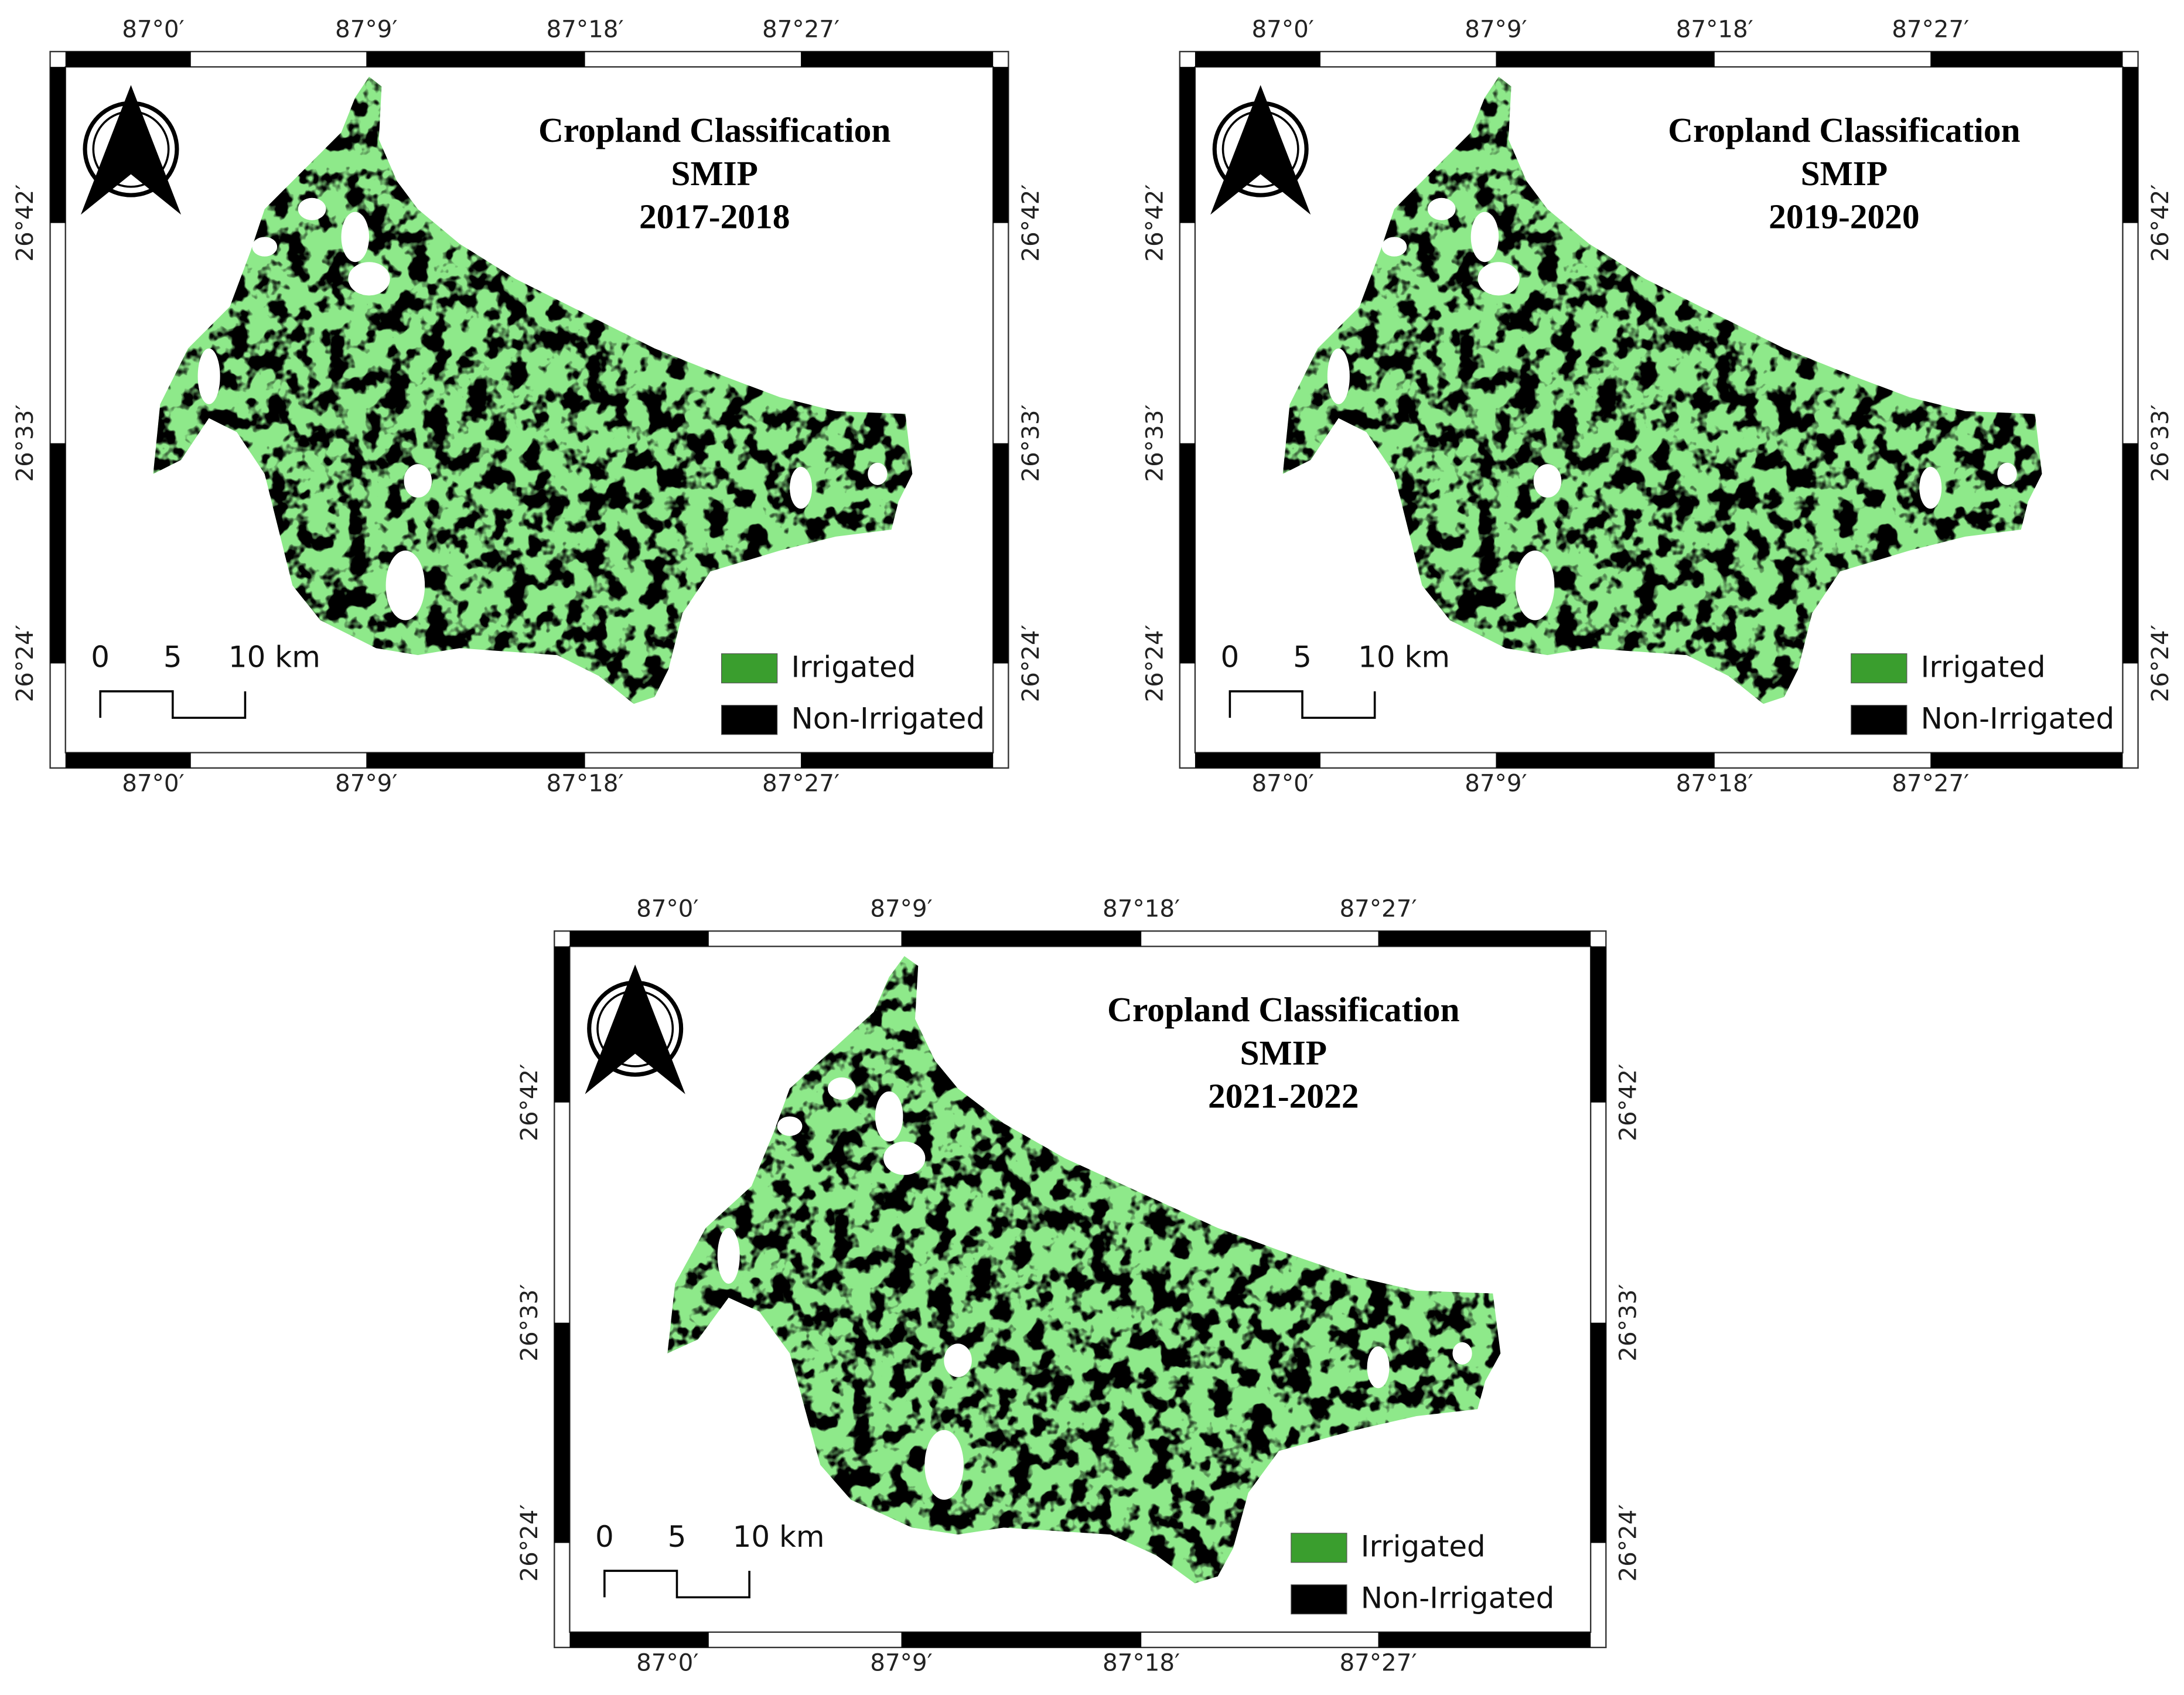 This screenshot has height=1695, width=2184. Describe the element at coordinates (1844, 216) in the screenshot. I see `map-title: 2019-2020` at that location.